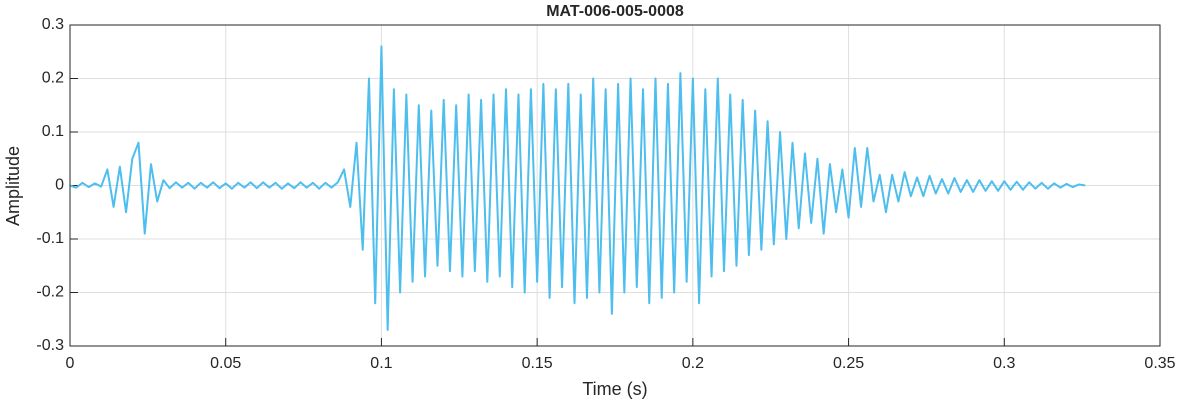 The image size is (1182, 404). What do you see at coordinates (848, 363) in the screenshot?
I see `x-tick-label: 0.25` at bounding box center [848, 363].